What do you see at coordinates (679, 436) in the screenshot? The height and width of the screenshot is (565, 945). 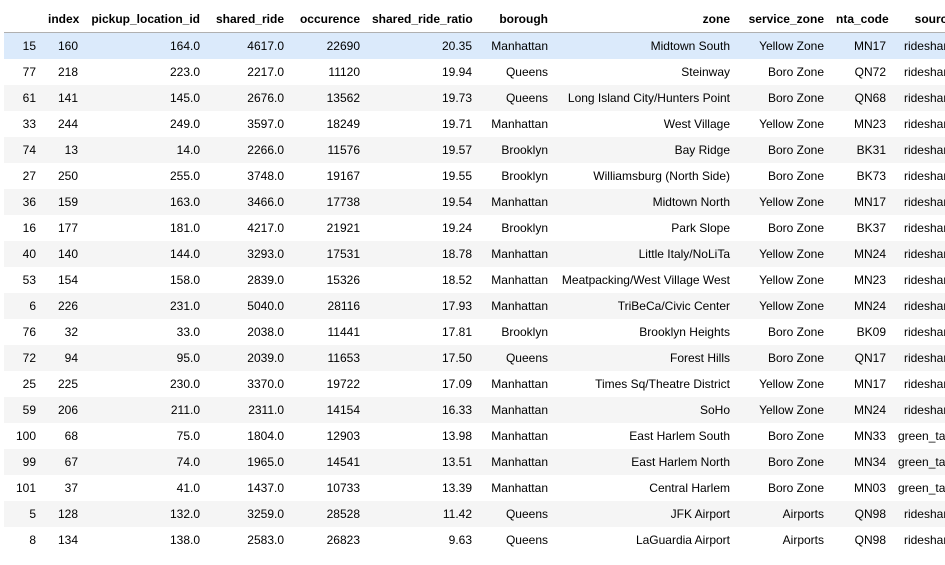 I see `cell-zone: East Harlem South` at bounding box center [679, 436].